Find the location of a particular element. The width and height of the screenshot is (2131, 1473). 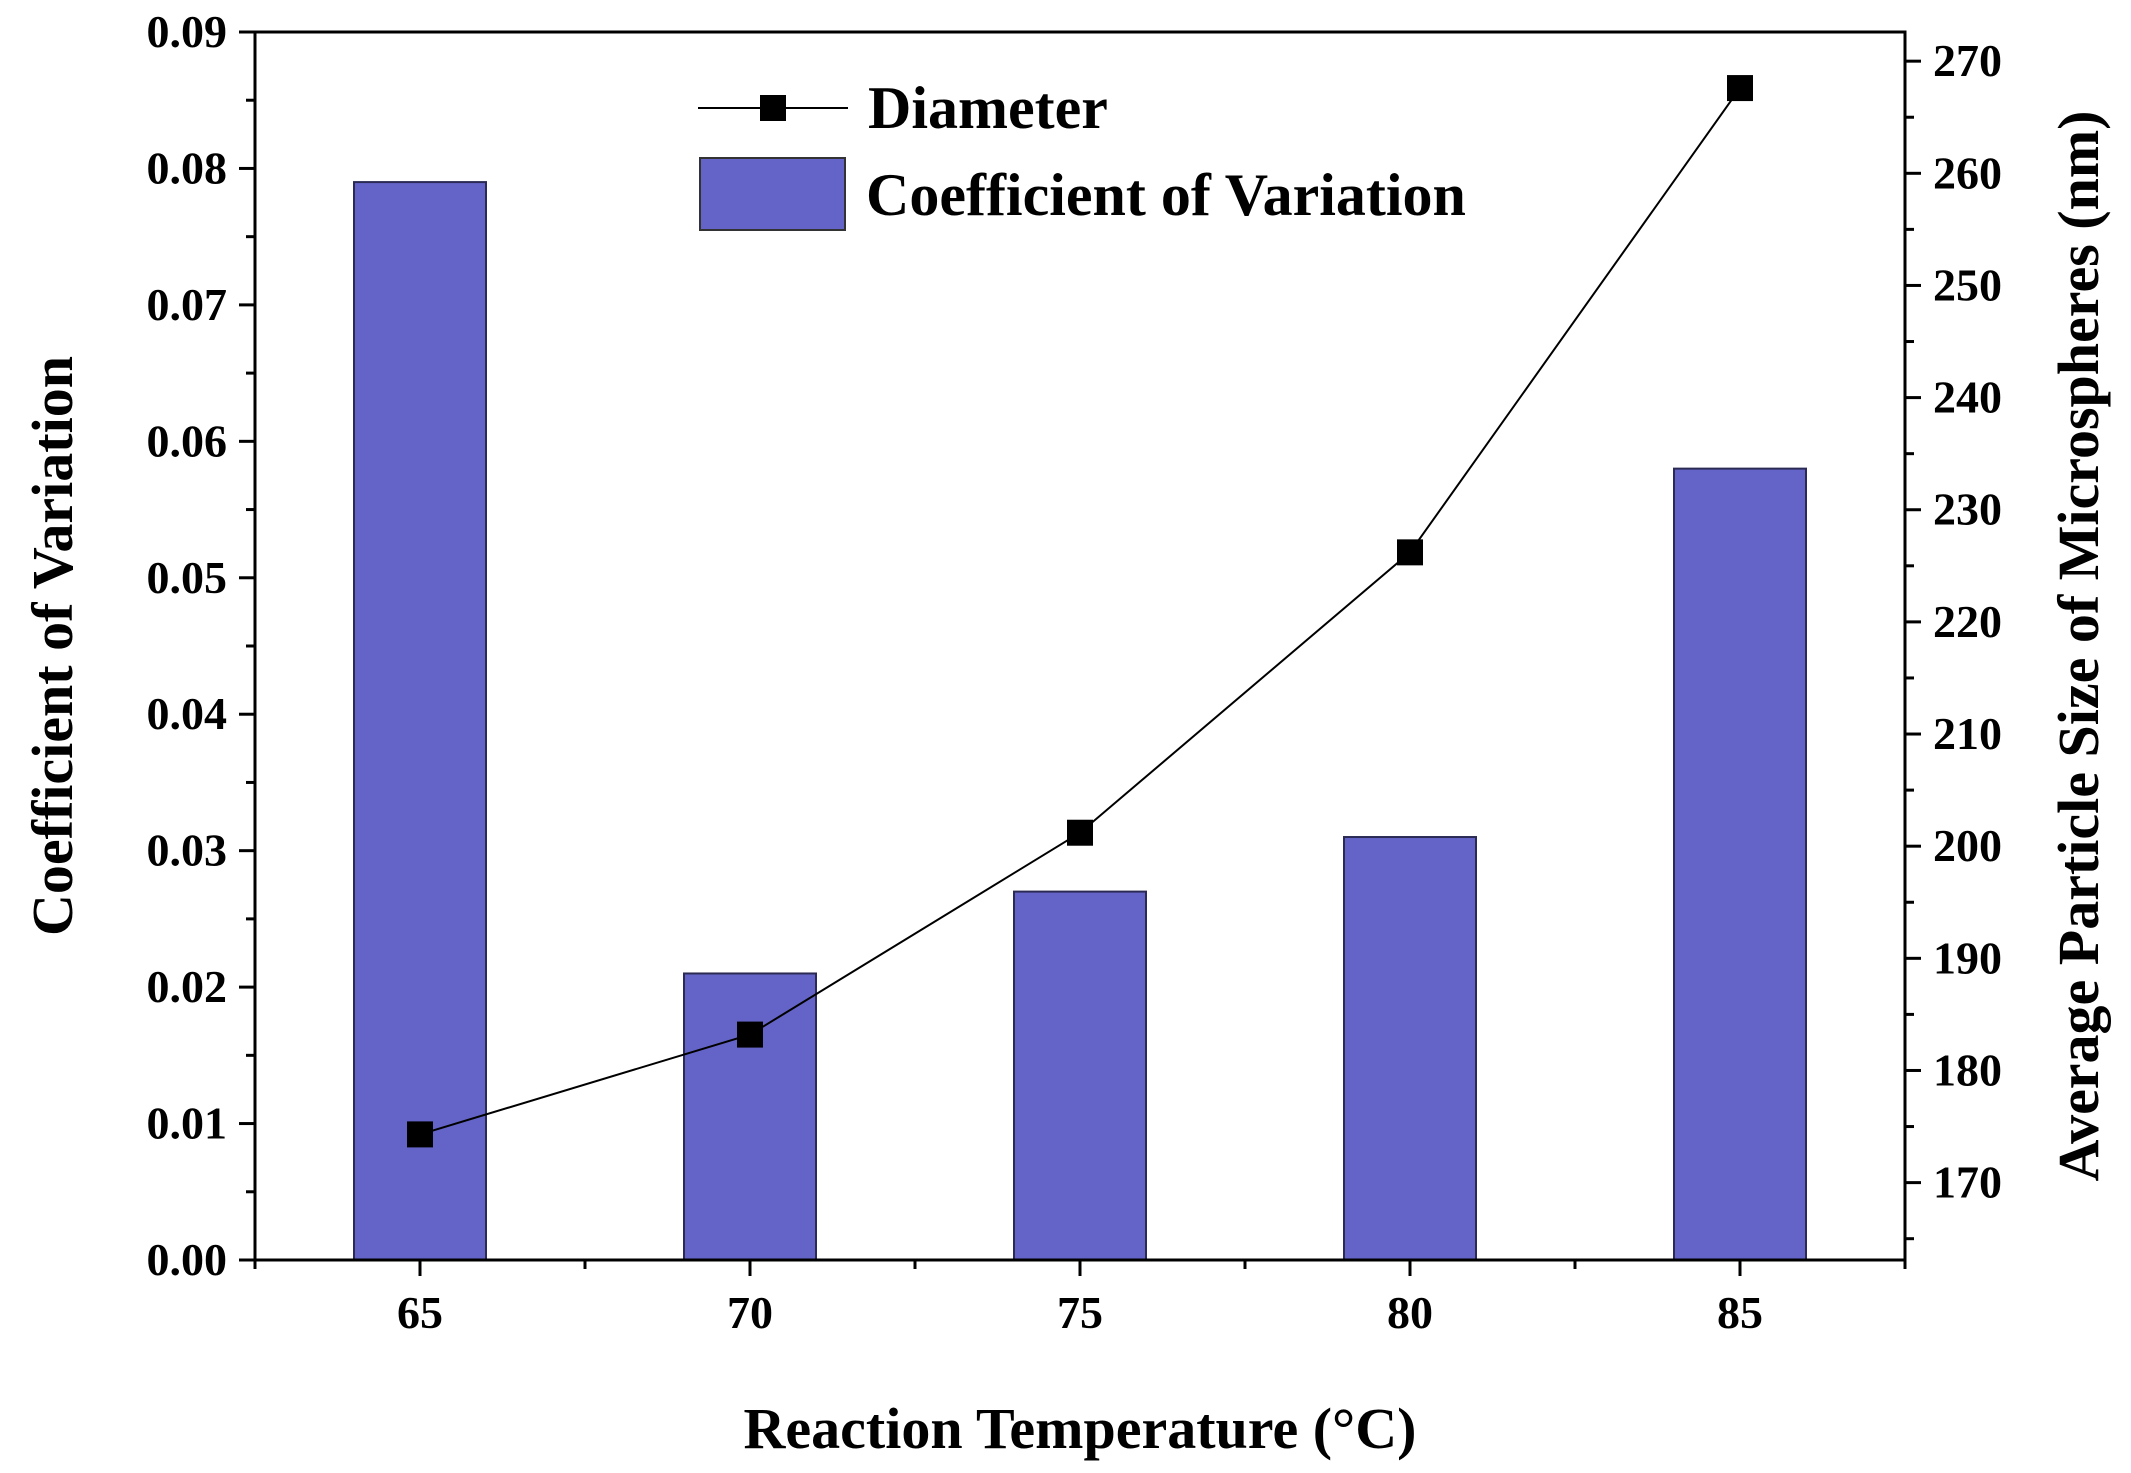

right-tick-label: 220 is located at coordinates (1967, 621).